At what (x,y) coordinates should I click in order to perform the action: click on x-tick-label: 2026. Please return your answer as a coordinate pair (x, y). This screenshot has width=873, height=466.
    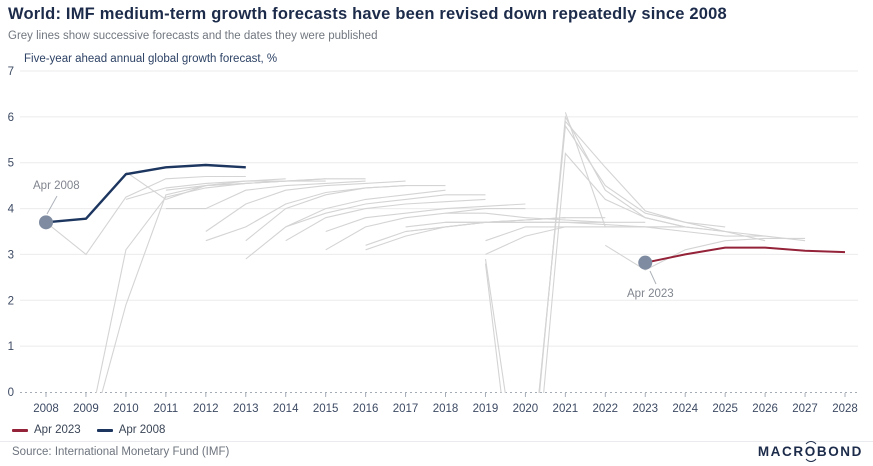
    Looking at the image, I should click on (765, 409).